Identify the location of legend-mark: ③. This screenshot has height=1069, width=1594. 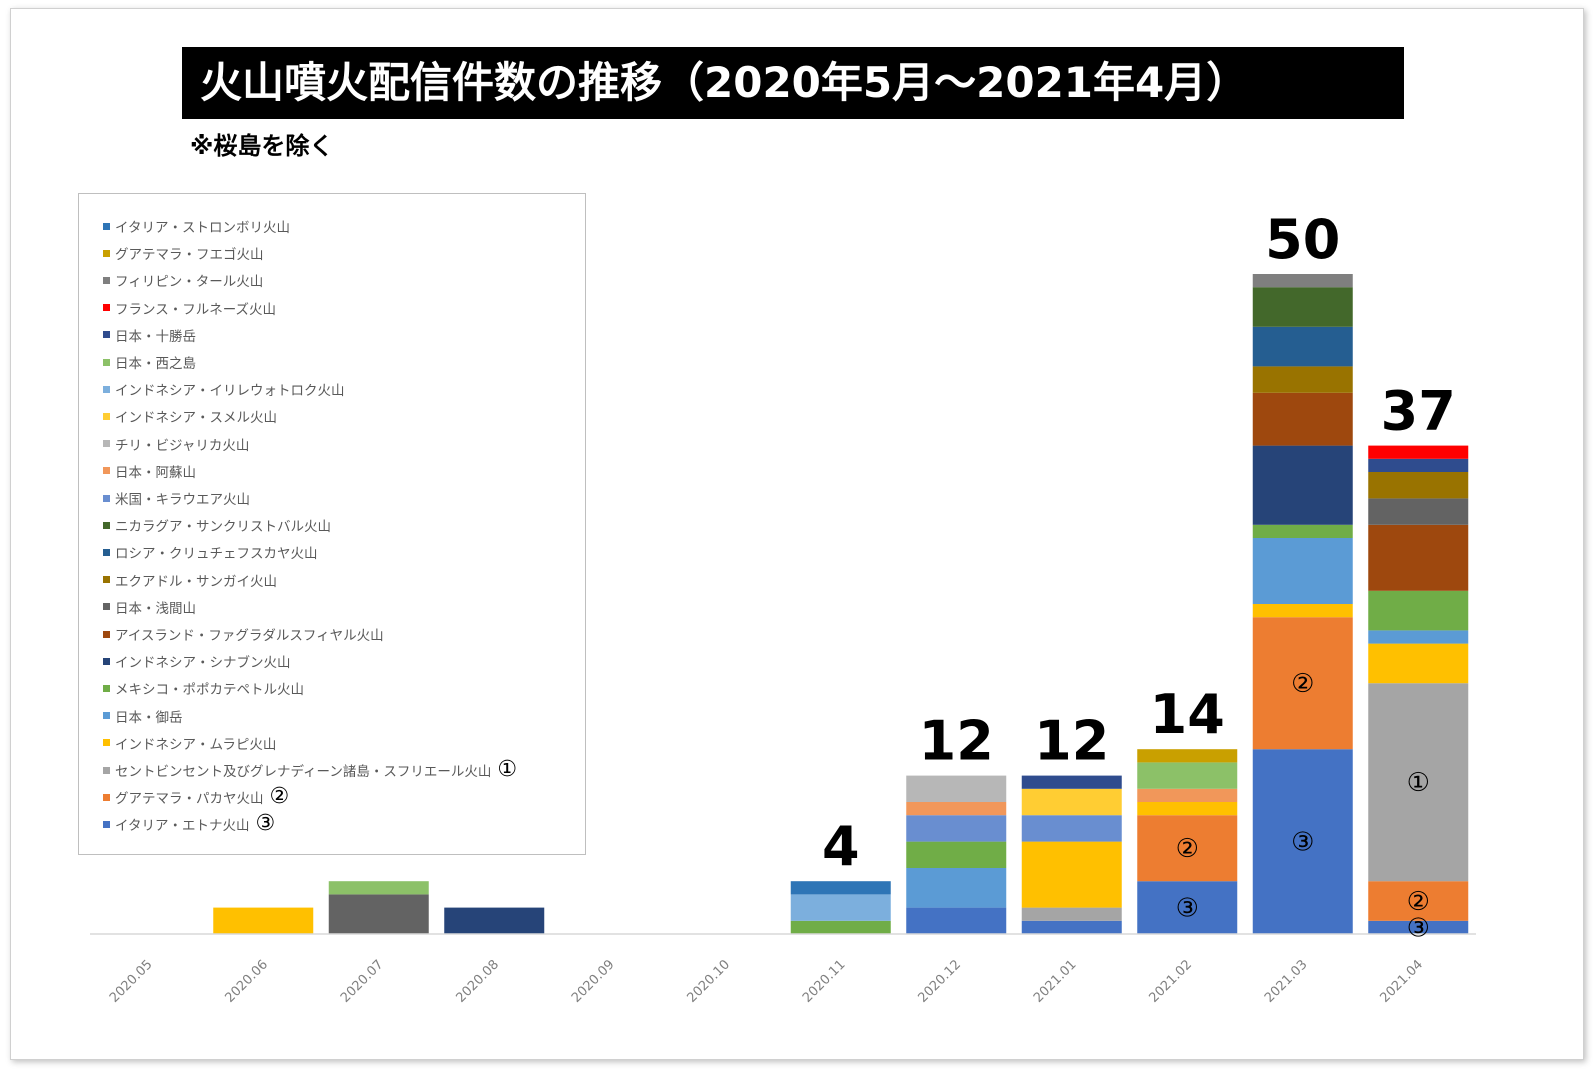
(265, 824).